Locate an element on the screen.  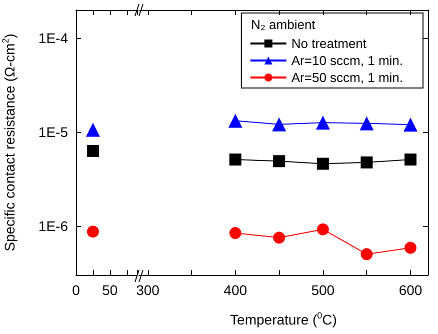
legend-label: Ar=10 sccm, 1 min. is located at coordinates (347, 60).